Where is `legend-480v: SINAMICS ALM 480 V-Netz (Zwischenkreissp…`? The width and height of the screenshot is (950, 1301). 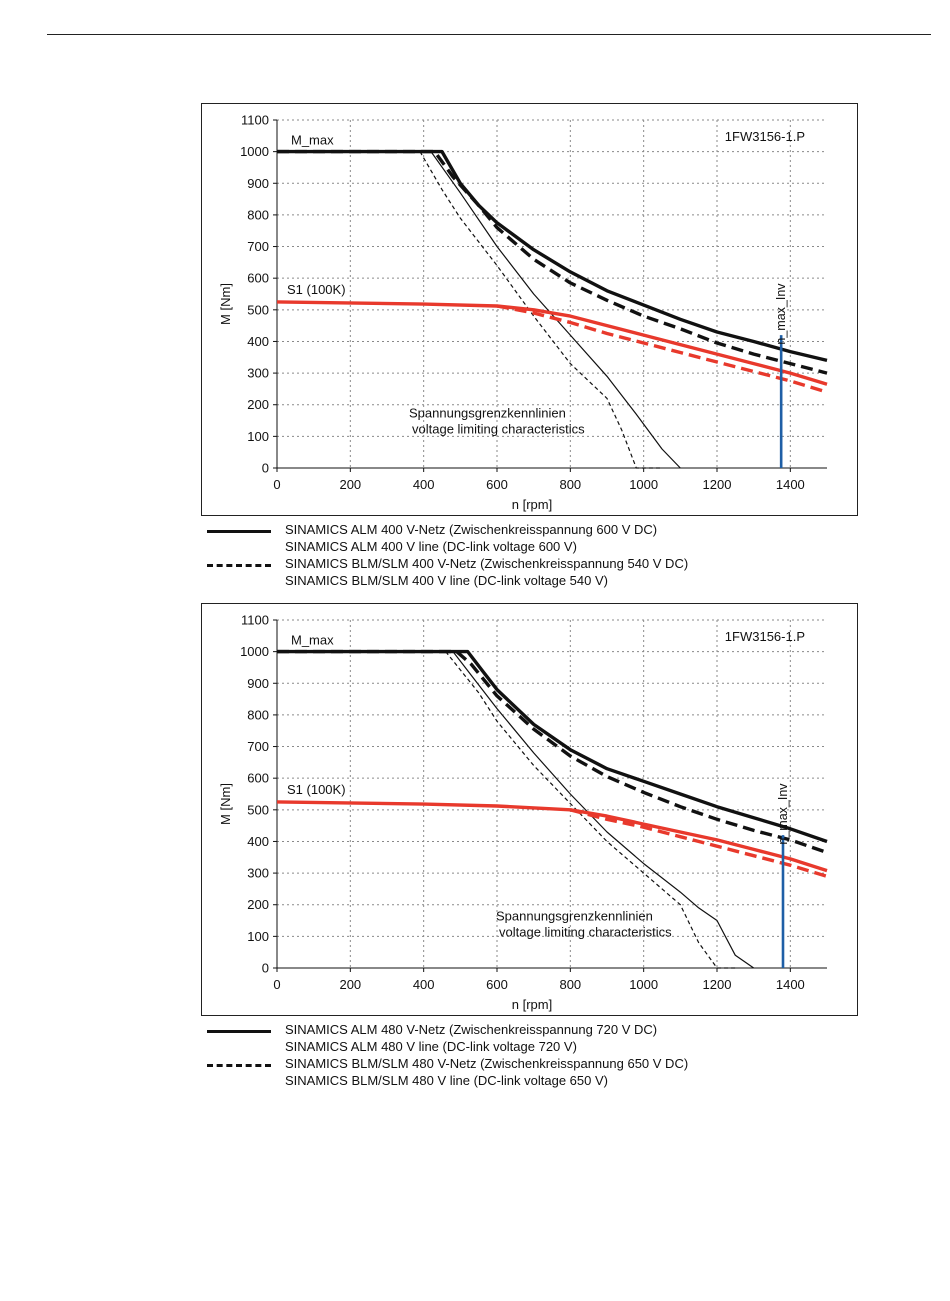 legend-480v: SINAMICS ALM 480 V-Netz (Zwischenkreissp… is located at coordinates (525, 1056).